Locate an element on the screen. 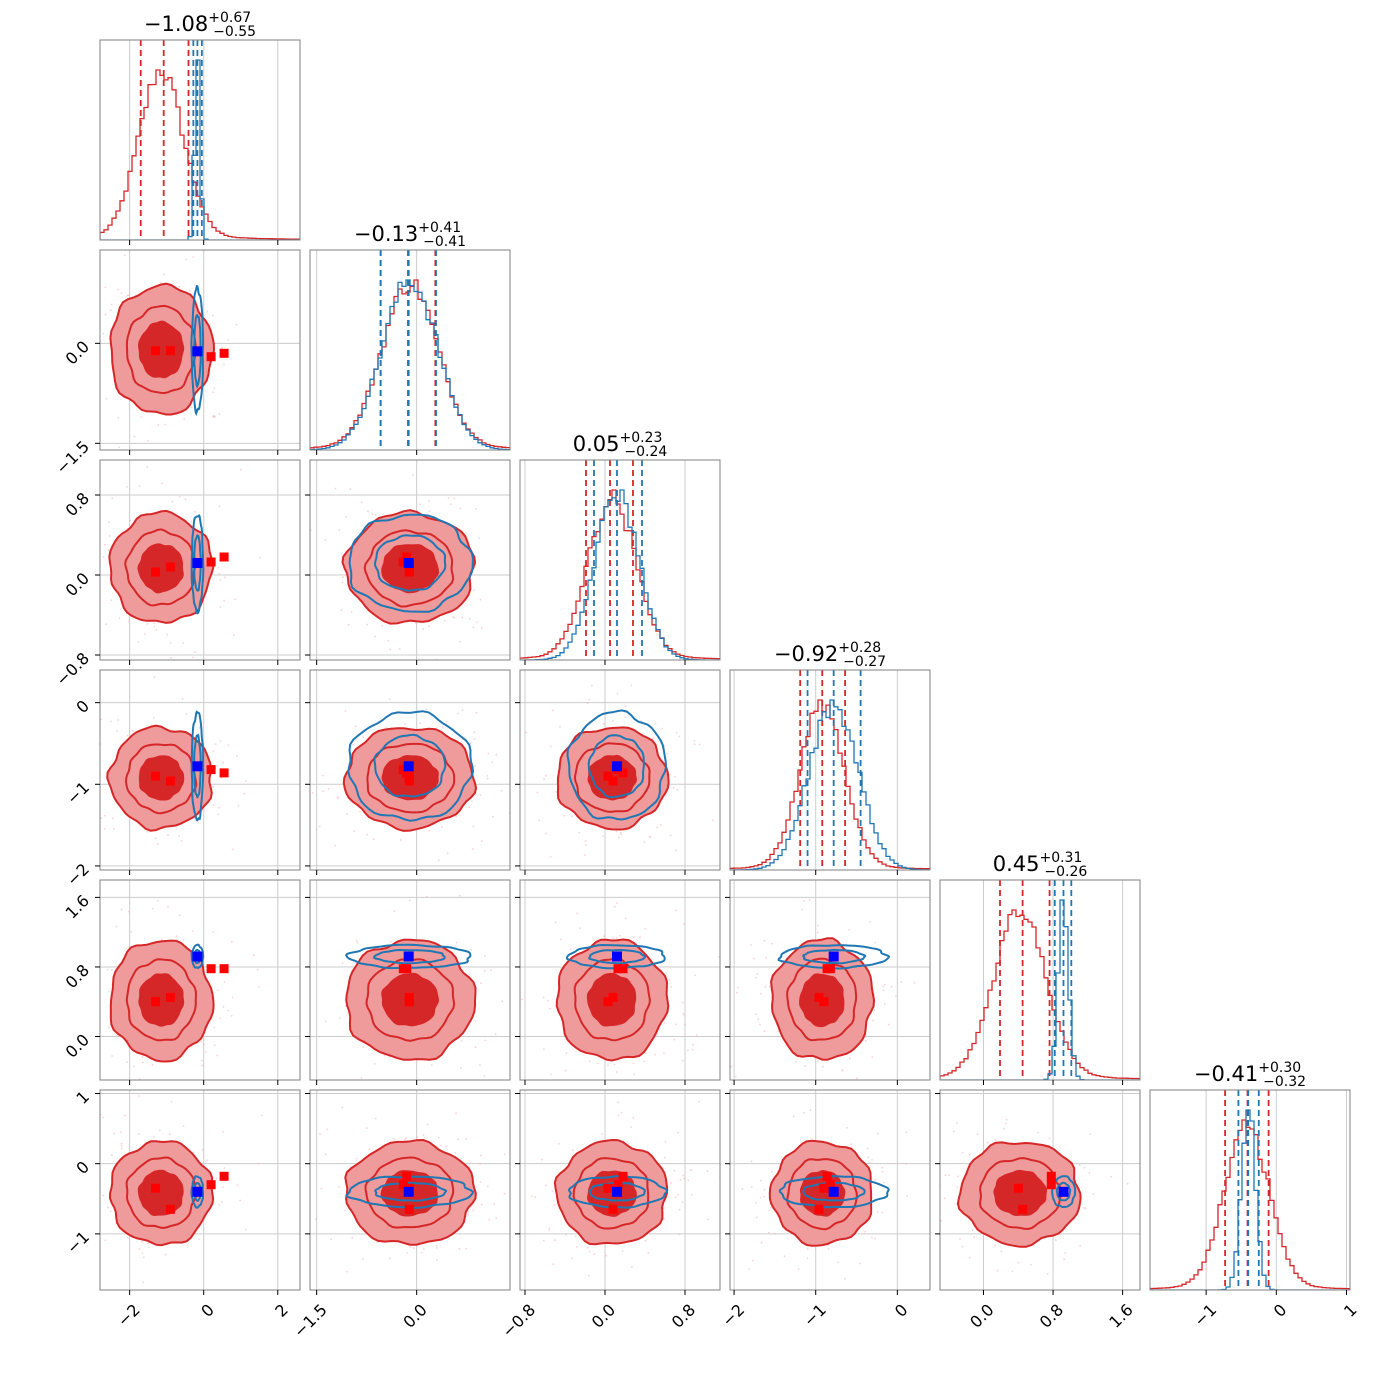 This screenshot has width=1390, height=1390. blue-histogram is located at coordinates (410, 364).